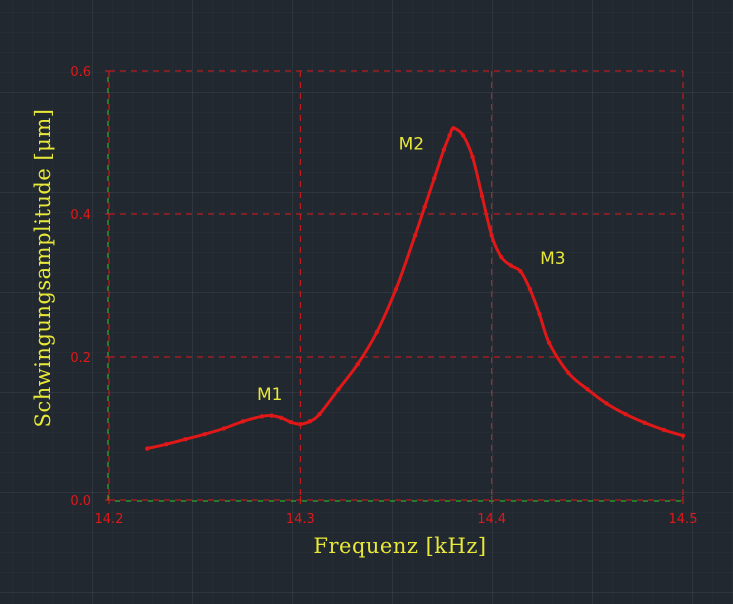  I want to click on y-tick-label: 0.6, so click(80, 72).